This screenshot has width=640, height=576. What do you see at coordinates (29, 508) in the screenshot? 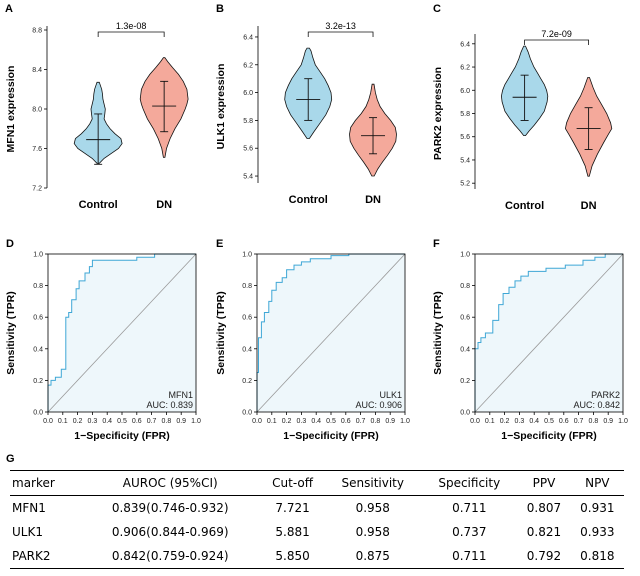
I see `table-cell: MFN1` at bounding box center [29, 508].